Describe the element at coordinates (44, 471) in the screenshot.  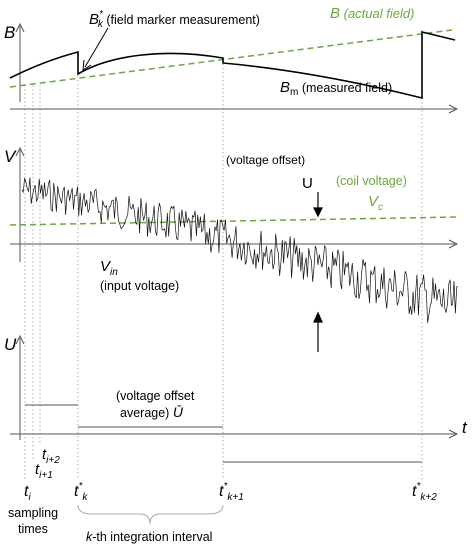
I see `sample-time-i1: ti+1` at that location.